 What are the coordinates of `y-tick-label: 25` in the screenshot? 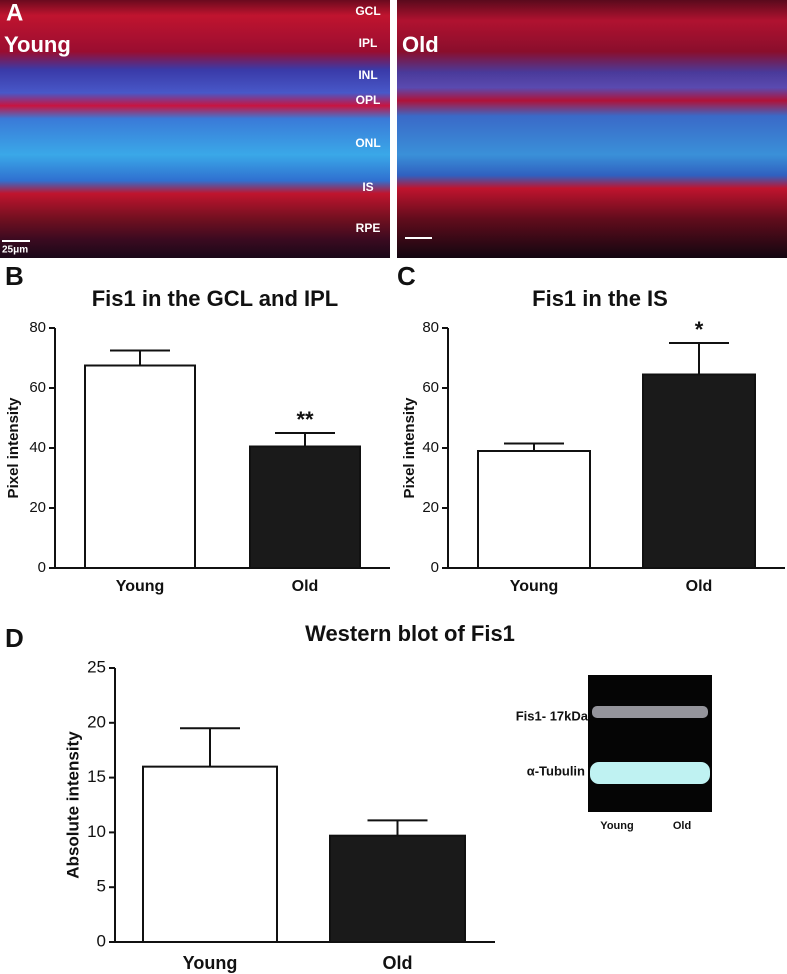 It's located at (96, 666).